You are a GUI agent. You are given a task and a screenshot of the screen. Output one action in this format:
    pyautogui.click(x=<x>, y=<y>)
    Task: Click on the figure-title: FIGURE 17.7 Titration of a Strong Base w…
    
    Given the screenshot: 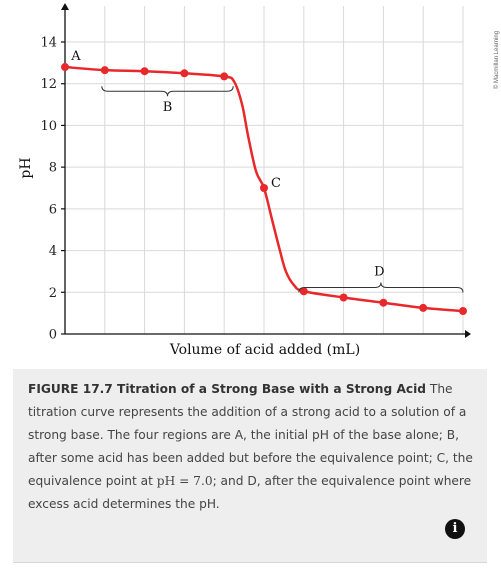 What is the action you would take?
    pyautogui.click(x=227, y=389)
    